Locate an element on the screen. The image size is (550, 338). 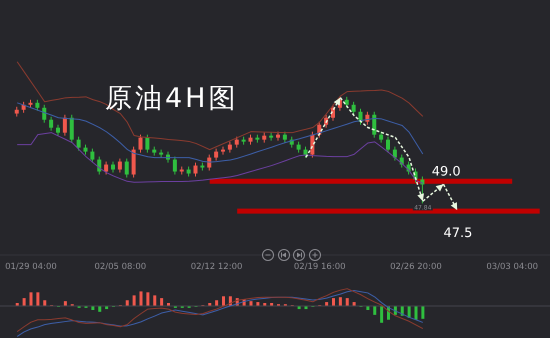
ref-line-label: 49.0 is located at coordinates (446, 172).